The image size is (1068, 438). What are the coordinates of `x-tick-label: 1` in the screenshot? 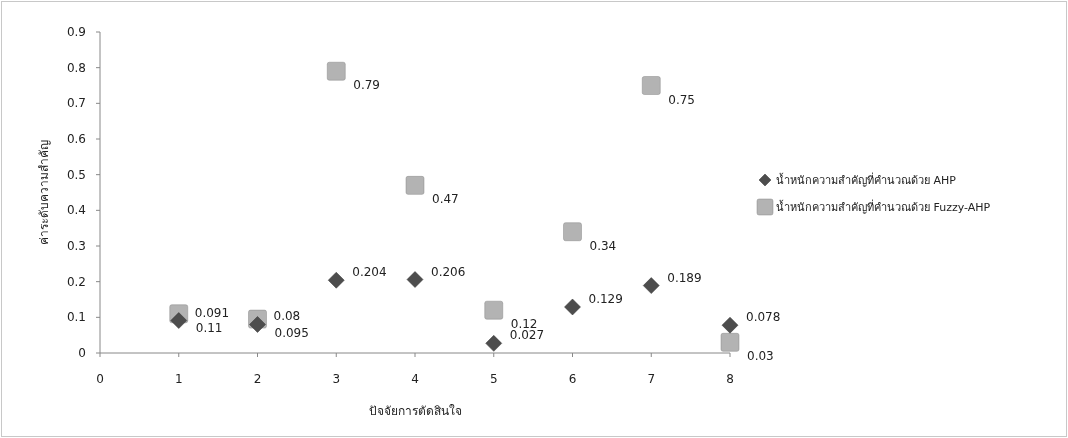 It's located at (178, 379).